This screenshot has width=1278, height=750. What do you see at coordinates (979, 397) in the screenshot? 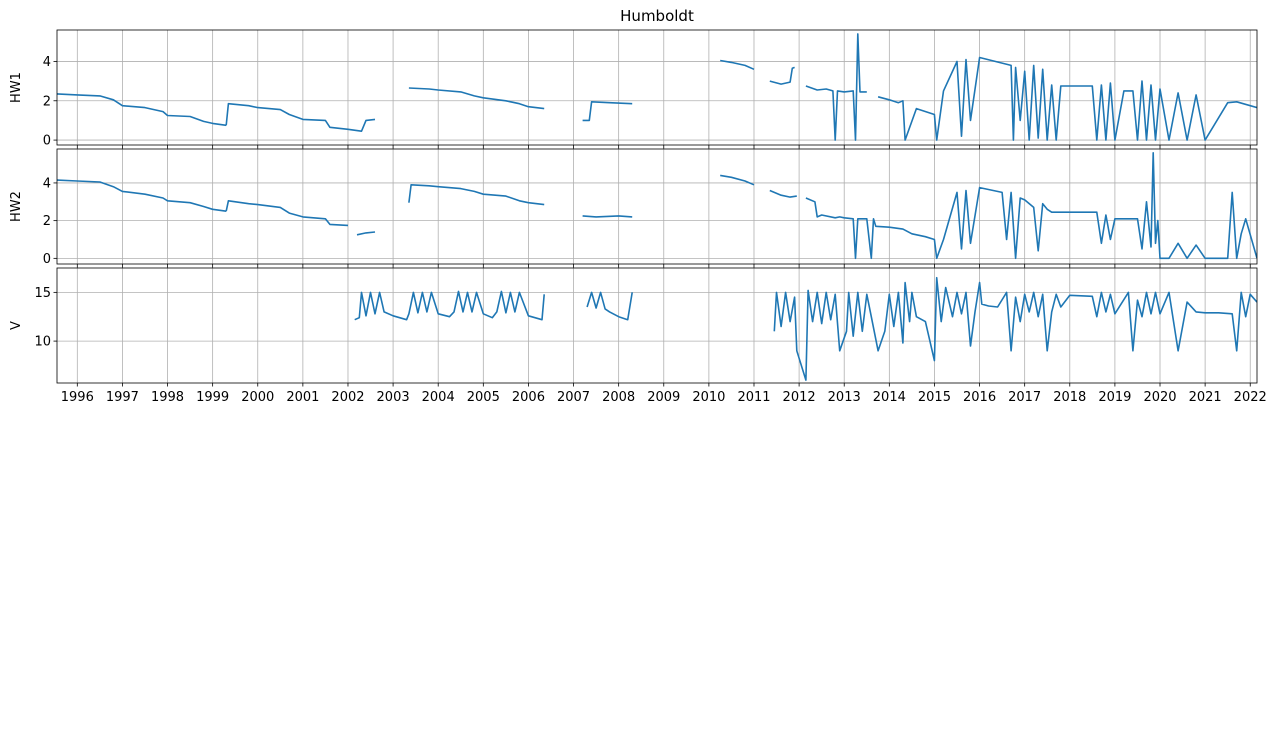
I see `x-tick-label: 2016` at bounding box center [979, 397].